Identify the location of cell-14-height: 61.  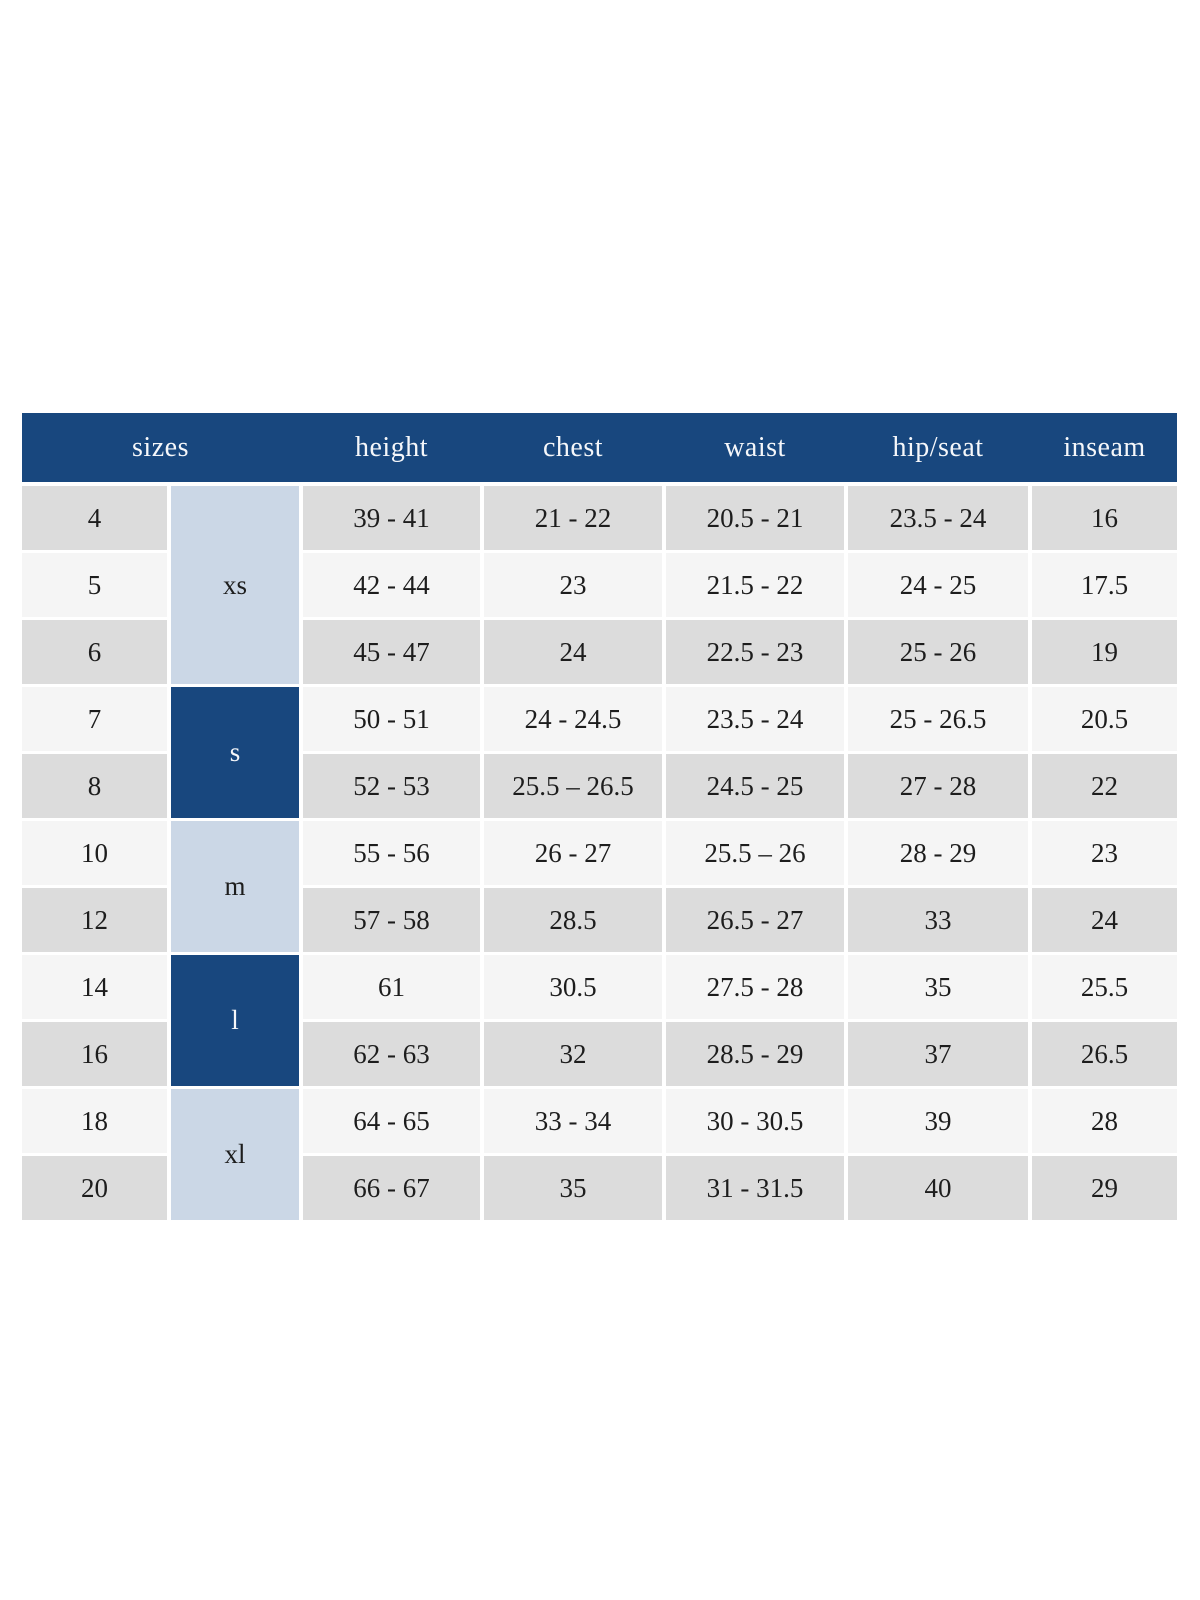
(391, 987).